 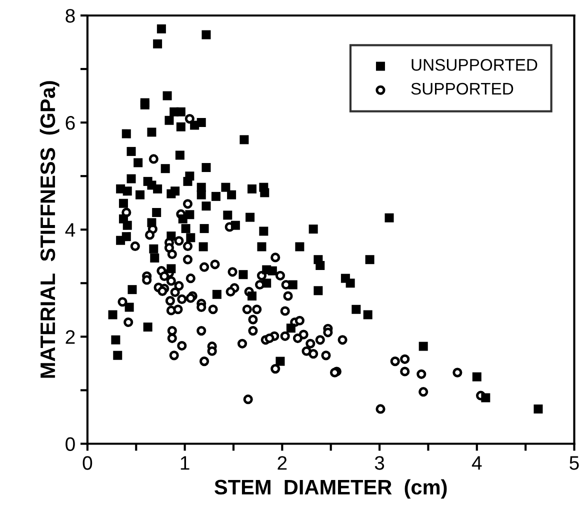 What do you see at coordinates (379, 463) in the screenshot?
I see `x-tick-label: 3` at bounding box center [379, 463].